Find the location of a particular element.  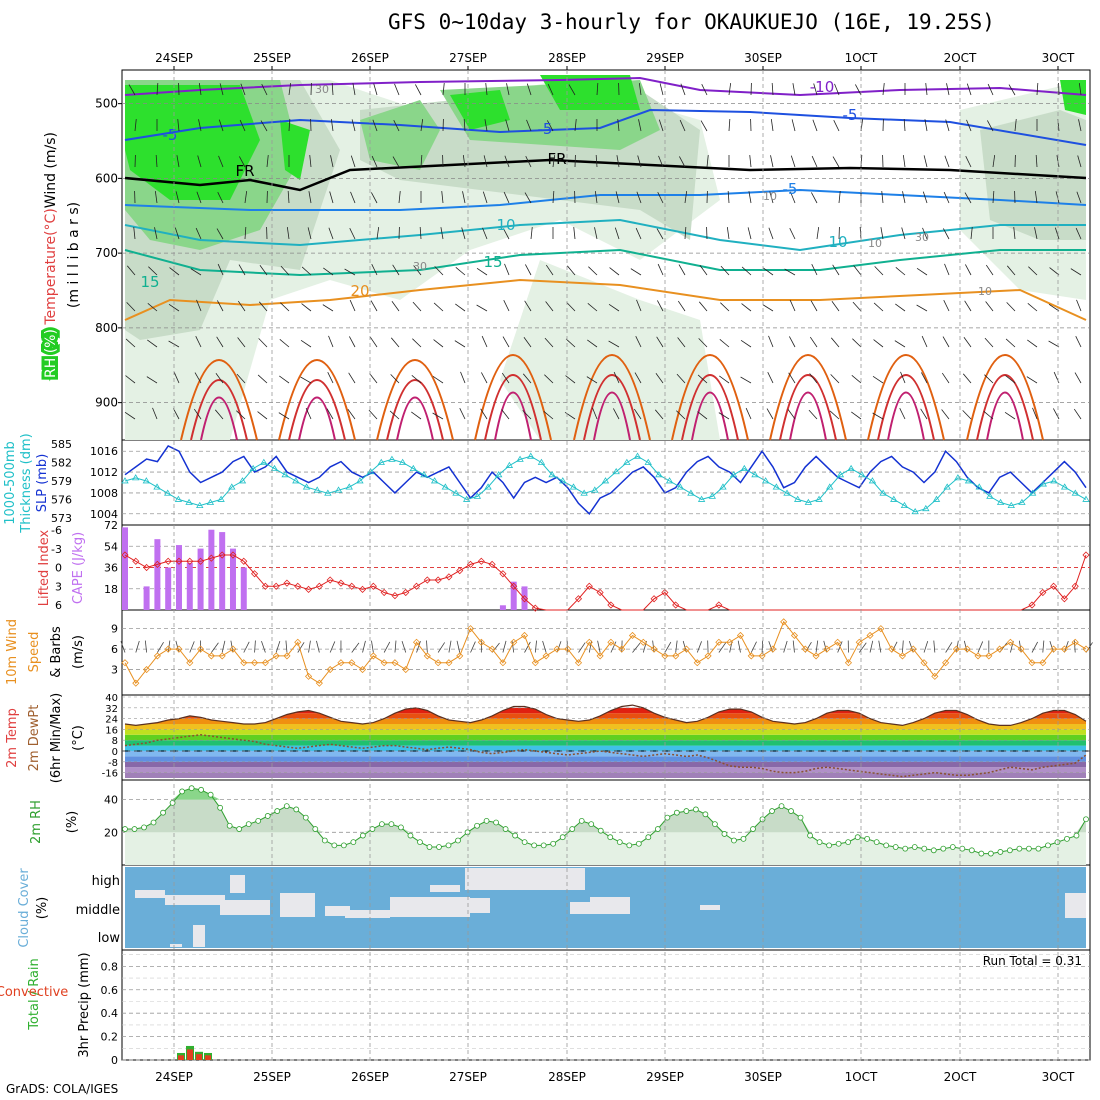

temp-tick-label: 24 is located at coordinates (111, 720).